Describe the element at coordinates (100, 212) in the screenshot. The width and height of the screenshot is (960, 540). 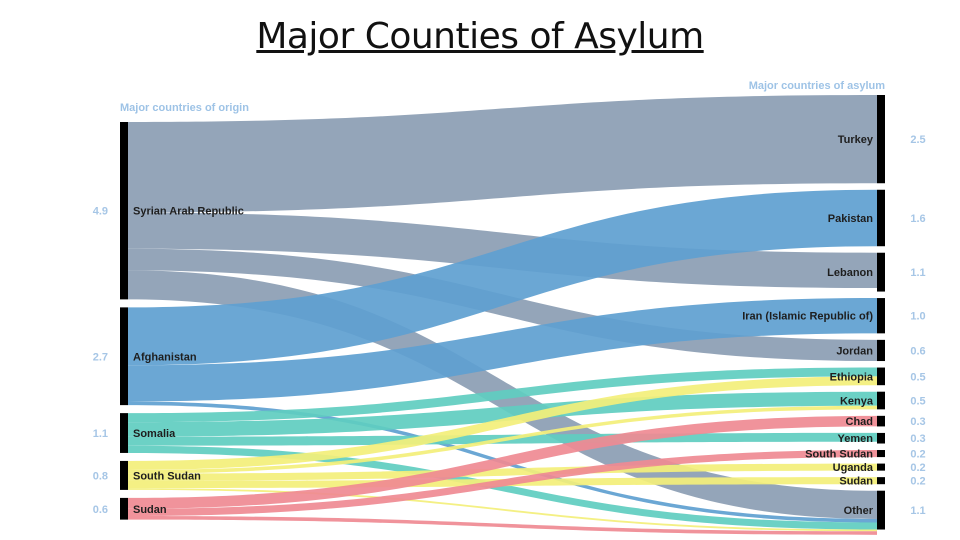
I see `origin-value-syrian-arab-republic: 4.9` at that location.